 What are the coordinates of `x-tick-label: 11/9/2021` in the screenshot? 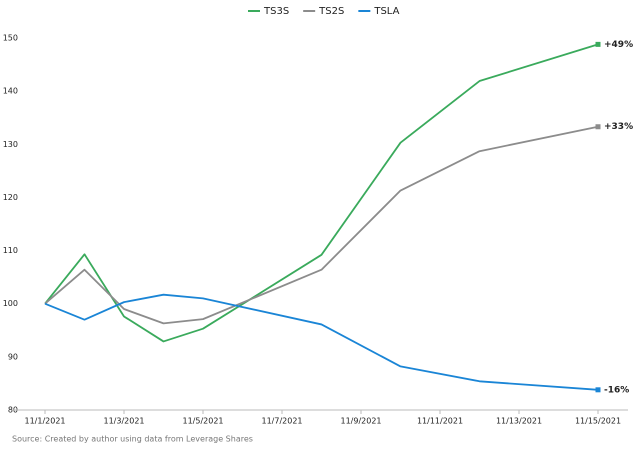 It's located at (360, 421).